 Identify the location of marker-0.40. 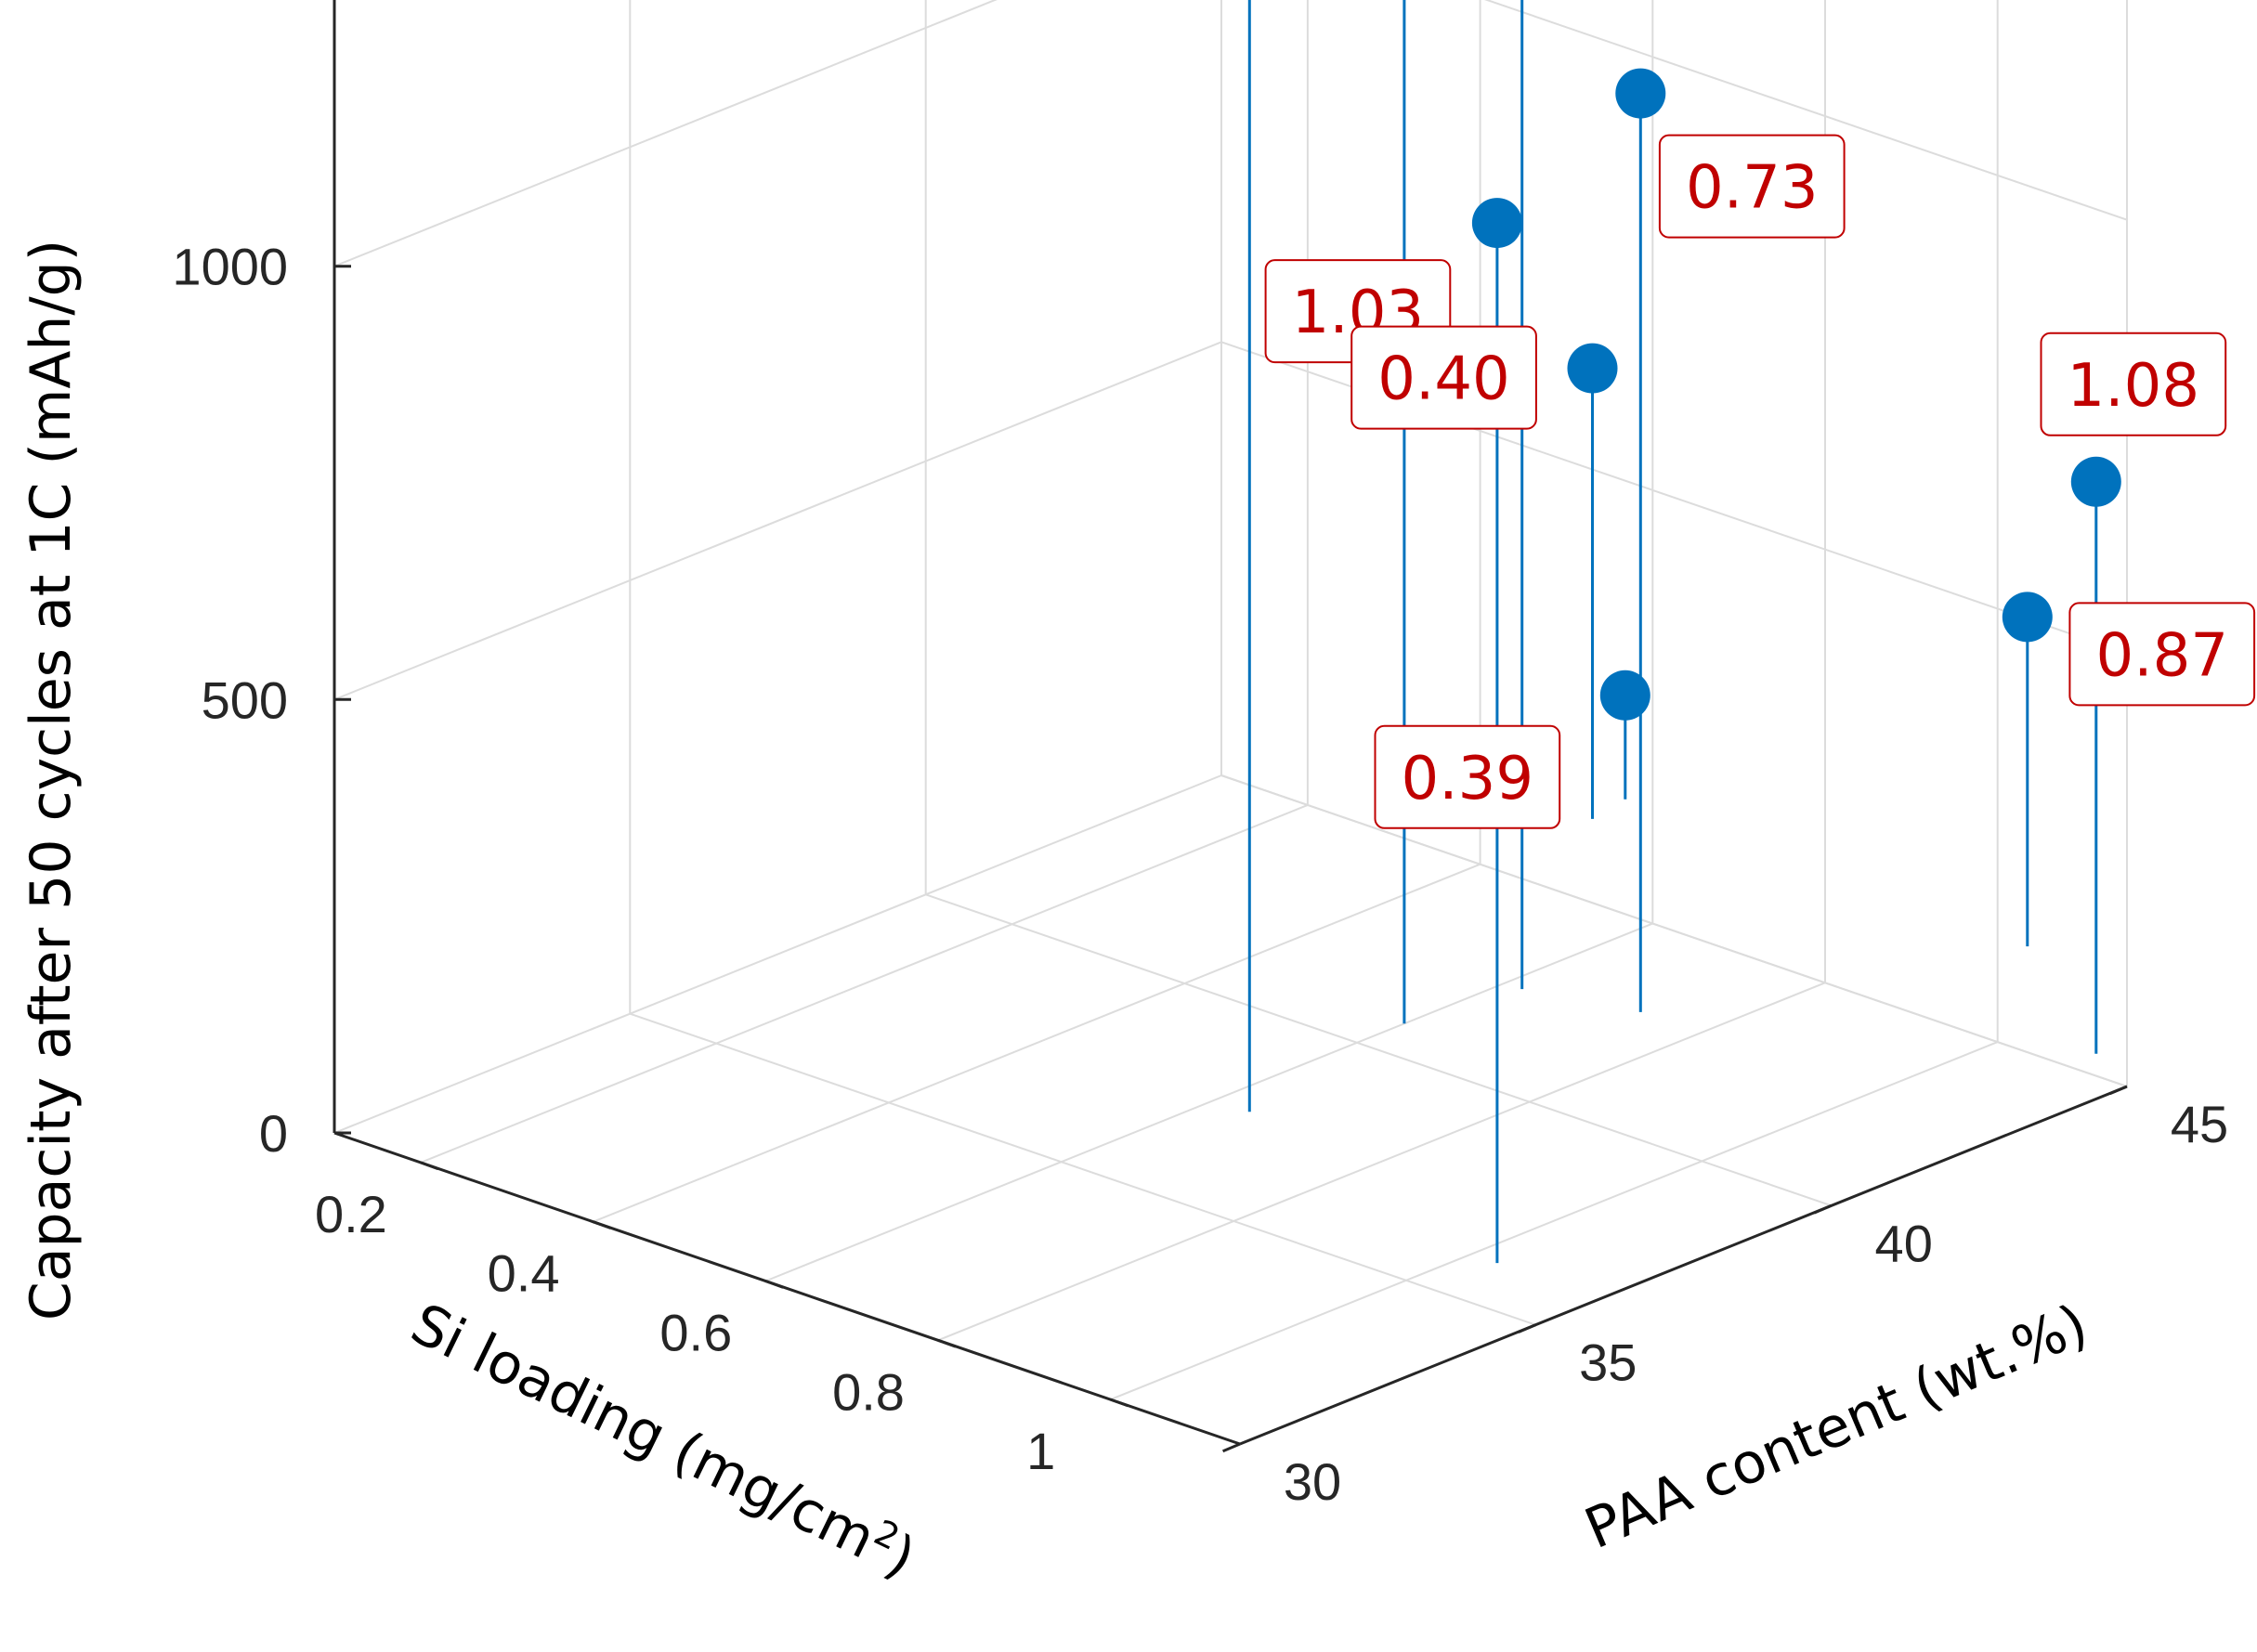
(1592, 369).